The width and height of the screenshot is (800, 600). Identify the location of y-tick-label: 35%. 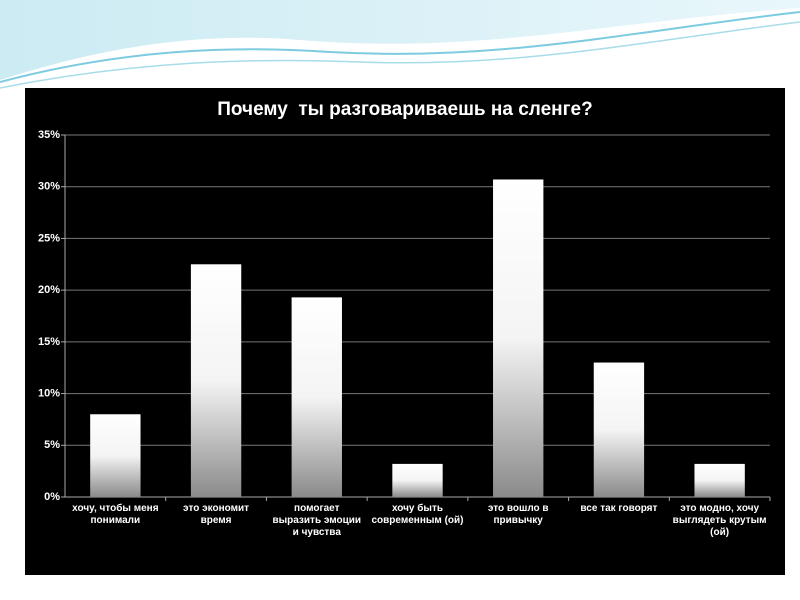
(49, 135).